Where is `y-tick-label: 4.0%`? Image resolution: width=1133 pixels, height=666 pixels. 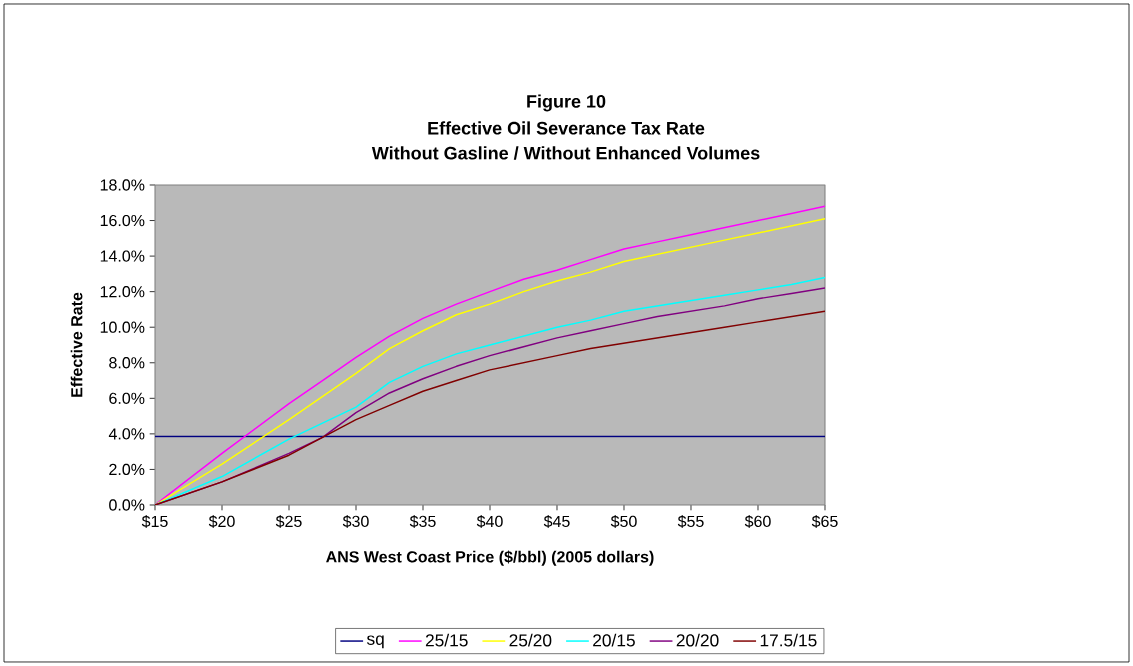 y-tick-label: 4.0% is located at coordinates (126, 434).